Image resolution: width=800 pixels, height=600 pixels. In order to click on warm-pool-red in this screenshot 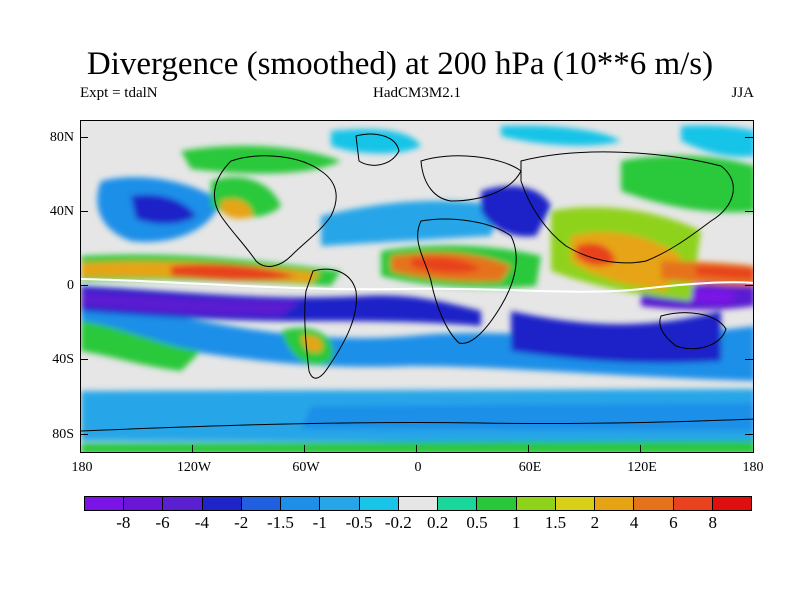, I will do `click(724, 272)`.